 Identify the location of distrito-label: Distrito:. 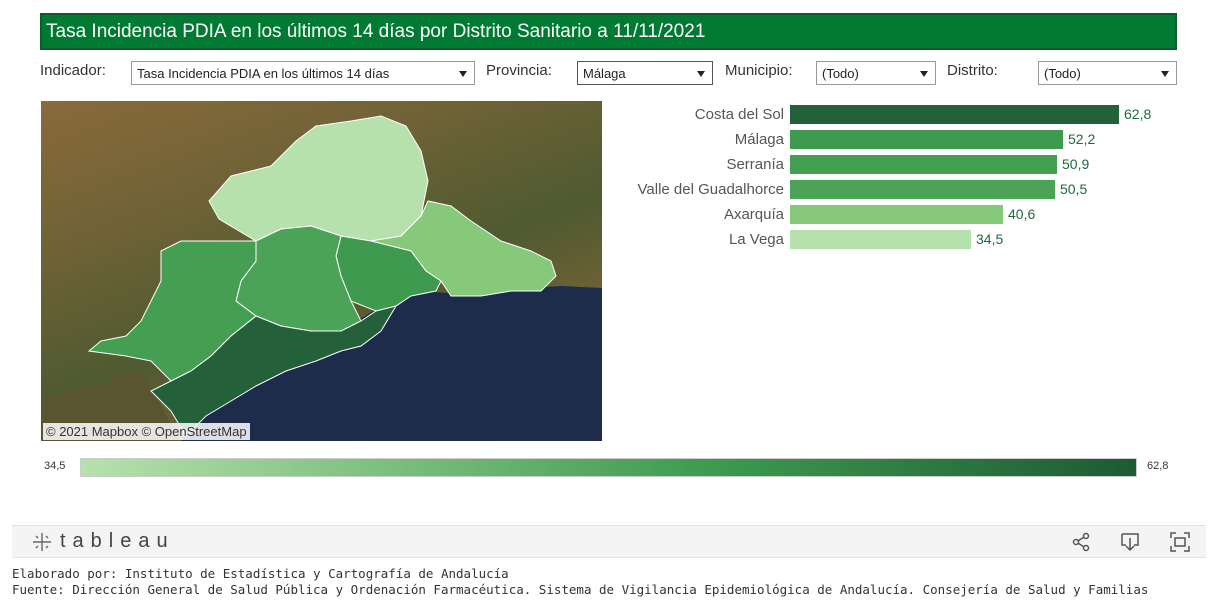
(972, 70).